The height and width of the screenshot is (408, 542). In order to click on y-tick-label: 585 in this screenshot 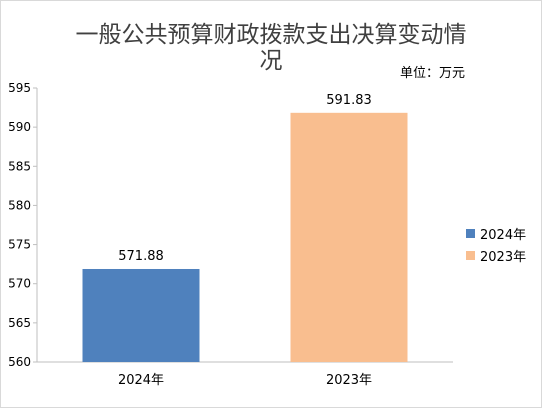, I will do `click(19, 166)`.